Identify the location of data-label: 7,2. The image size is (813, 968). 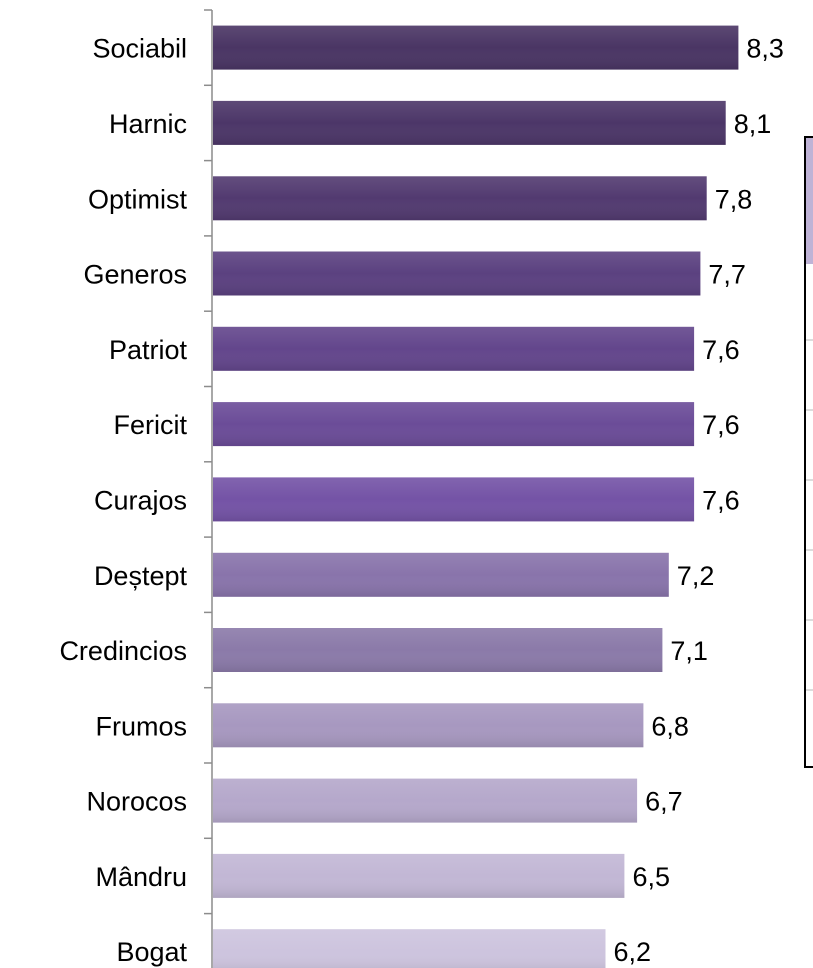
(696, 576).